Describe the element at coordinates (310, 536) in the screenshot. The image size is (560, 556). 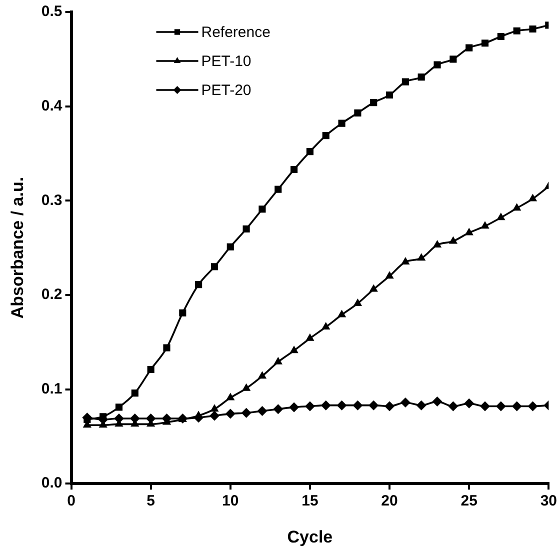
I see `x-axis-title: Cycle` at that location.